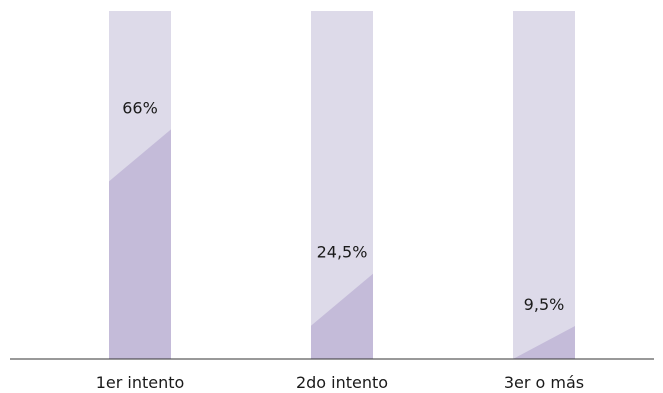  Describe the element at coordinates (140, 107) in the screenshot. I see `data-label: 66%` at that location.